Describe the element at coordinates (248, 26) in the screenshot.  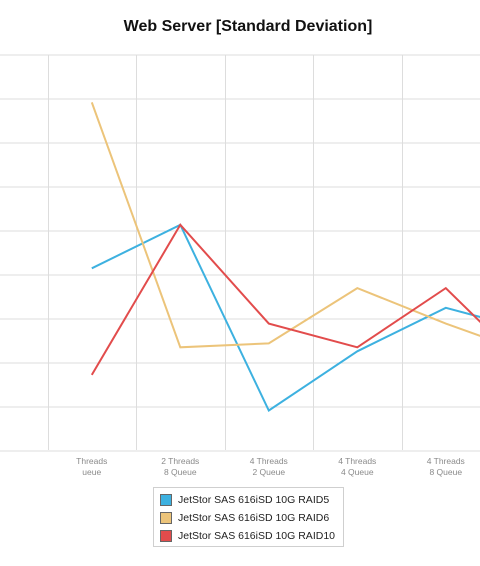
I see `chart-title: Web Server [Standard Deviation]` at that location.